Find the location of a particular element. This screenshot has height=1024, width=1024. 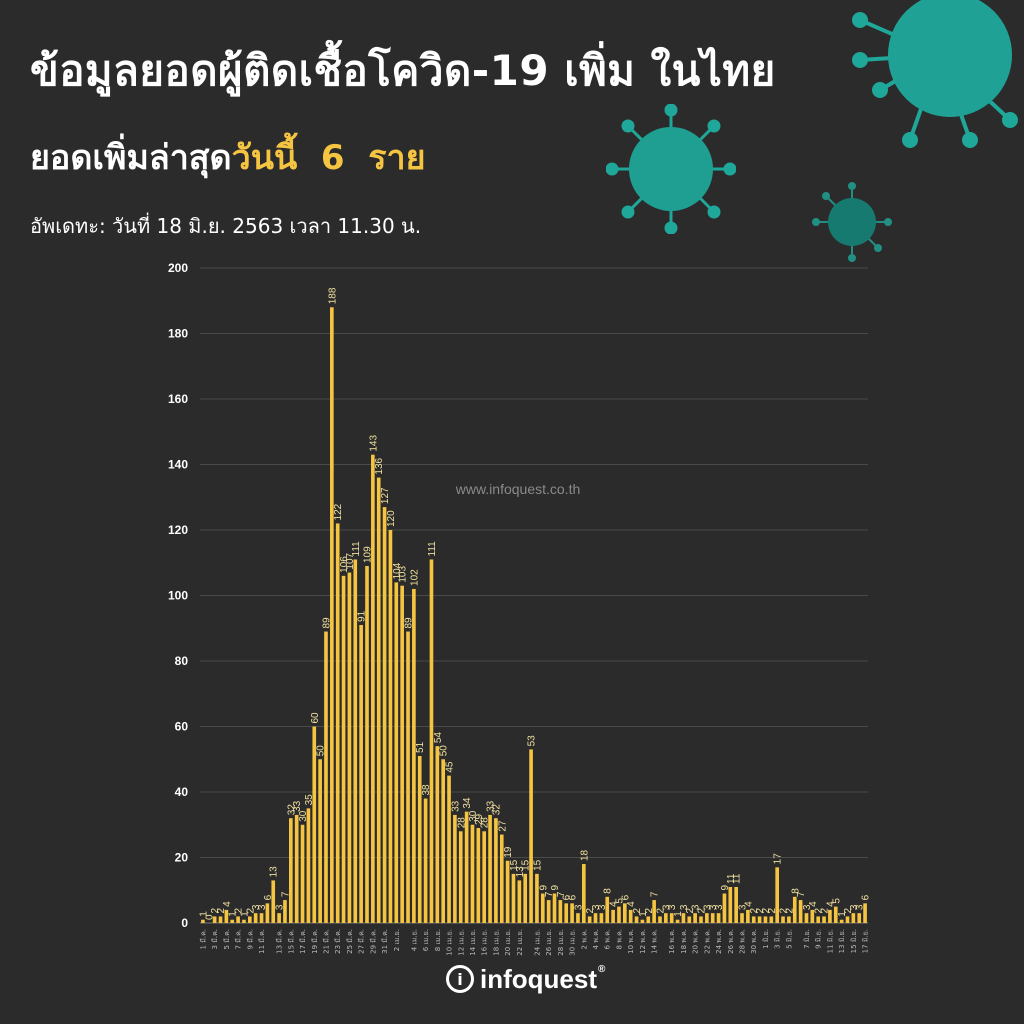

data-label: 28 is located at coordinates (461, 823).